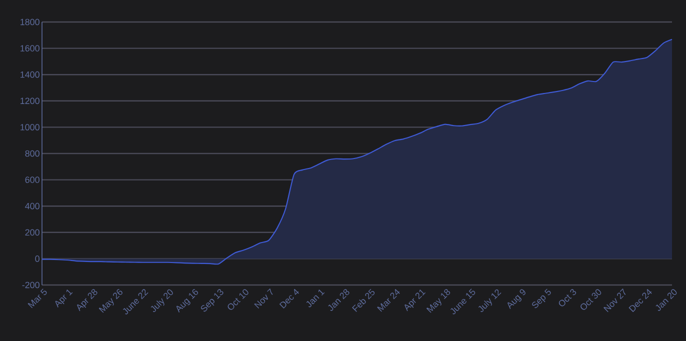 The width and height of the screenshot is (686, 341). Describe the element at coordinates (32, 179) in the screenshot. I see `y-tick-label: 600` at that location.